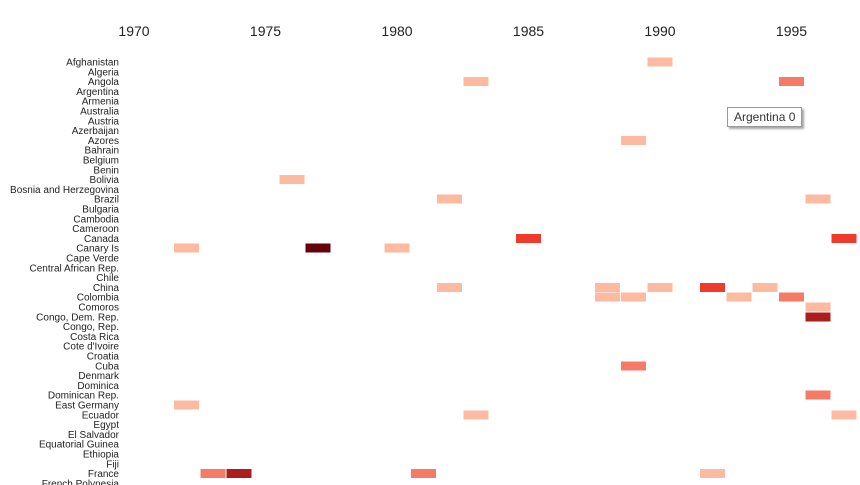  Describe the element at coordinates (77, 317) in the screenshot. I see `y-tick-label-congo-dem-rep: Congo, Dem. Rep.` at that location.